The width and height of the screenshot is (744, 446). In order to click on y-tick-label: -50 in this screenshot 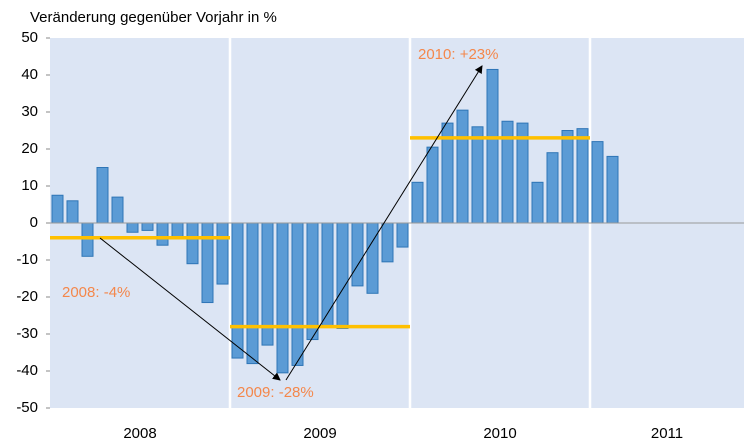, I will do `click(27, 407)`.